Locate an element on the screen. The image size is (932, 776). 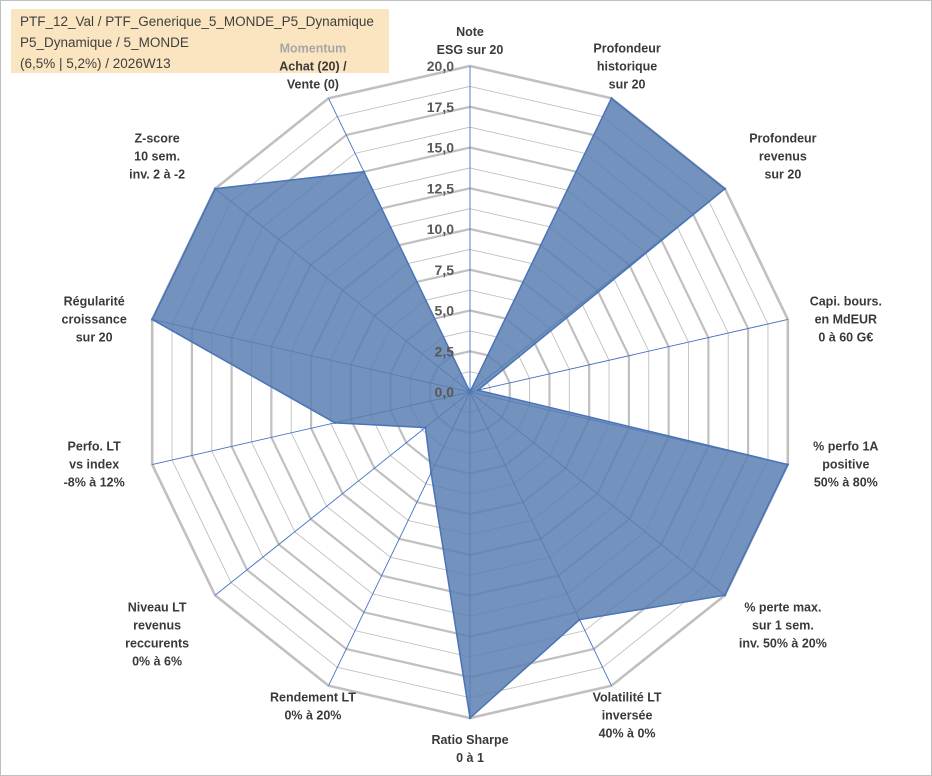
axis-label: Momentum Achat (20) / Vente (0) is located at coordinates (313, 66).